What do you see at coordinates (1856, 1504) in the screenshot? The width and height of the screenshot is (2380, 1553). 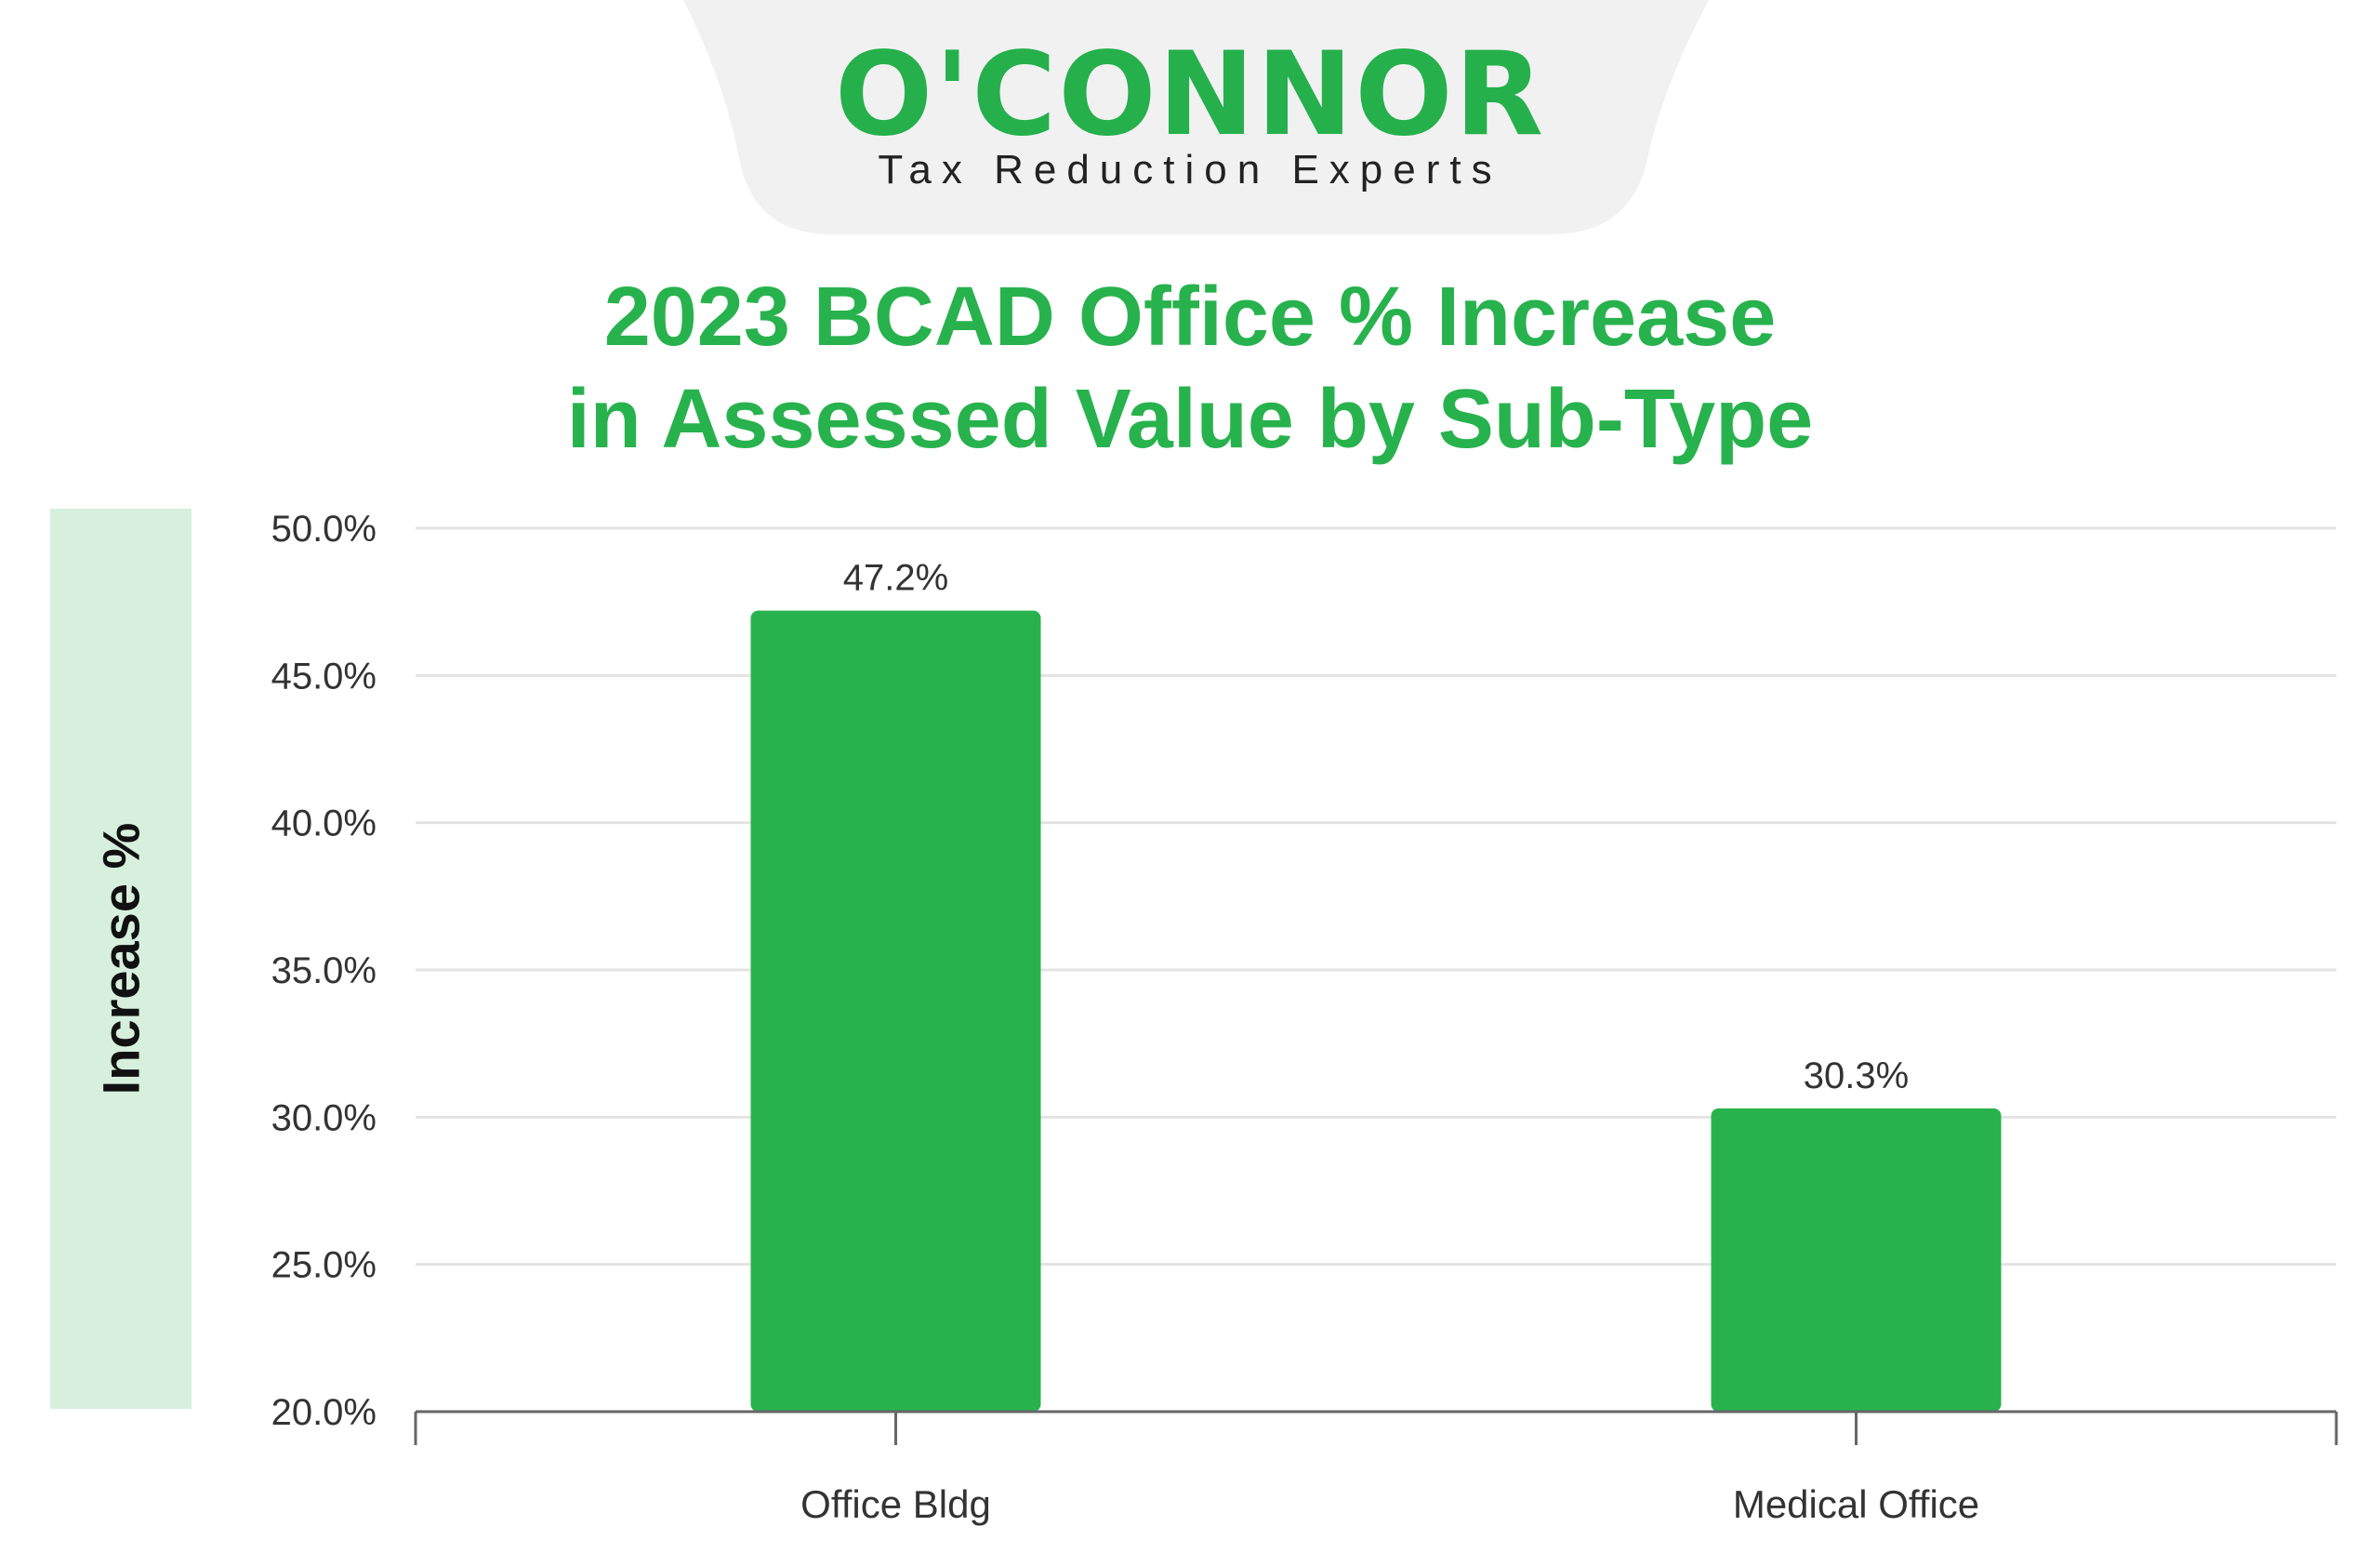 I see `x-tick-label: Medical Office` at bounding box center [1856, 1504].